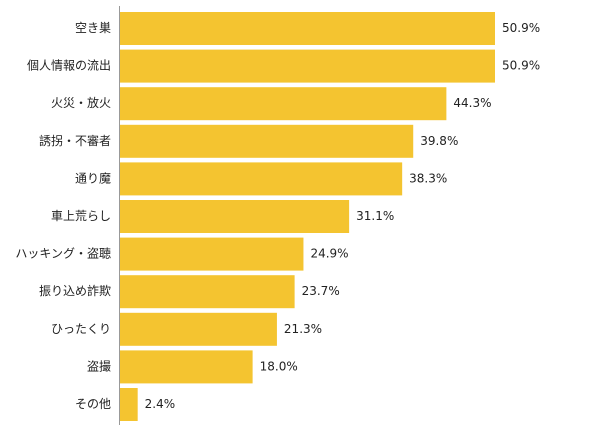 This screenshot has width=600, height=433. I want to click on category-label-6: ハッキング・盗聴, so click(63, 253).